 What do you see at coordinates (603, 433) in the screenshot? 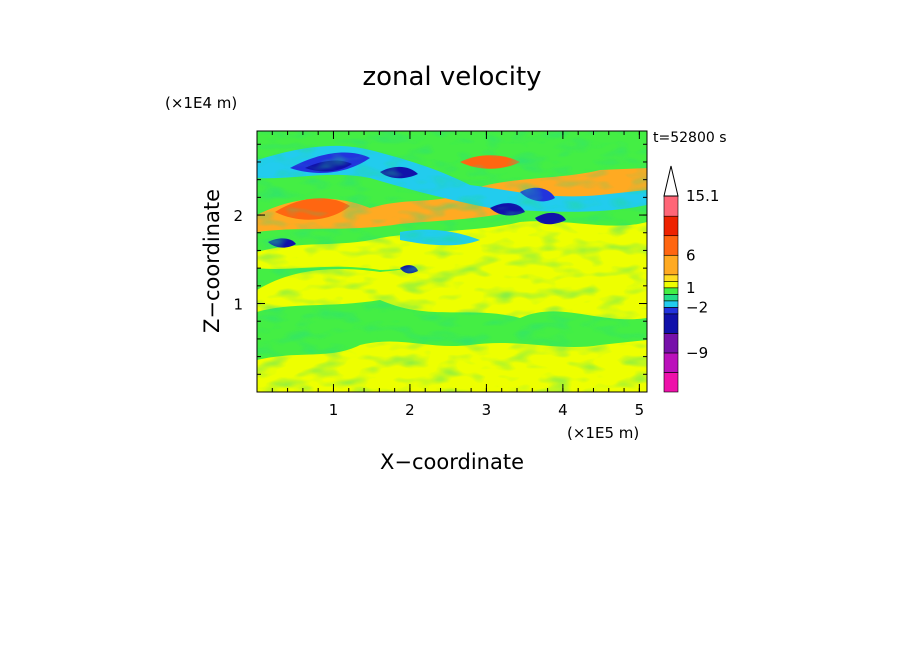
I see `x-unit-label: (×1E5 m)` at bounding box center [603, 433].